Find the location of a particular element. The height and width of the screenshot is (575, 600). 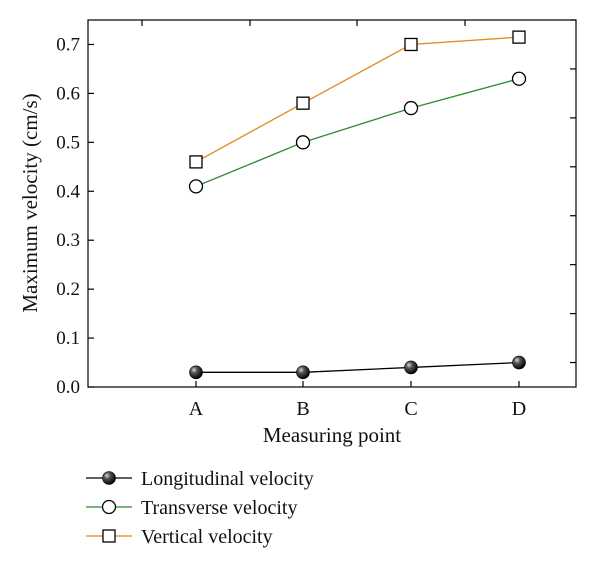

x-tick-label: A is located at coordinates (196, 409).